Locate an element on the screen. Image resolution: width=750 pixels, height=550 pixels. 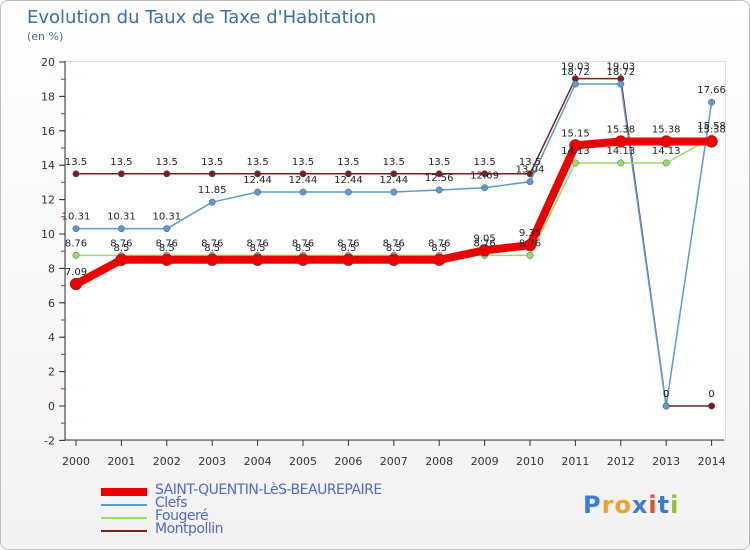
data-label-clefs: 17.66 is located at coordinates (711, 90).